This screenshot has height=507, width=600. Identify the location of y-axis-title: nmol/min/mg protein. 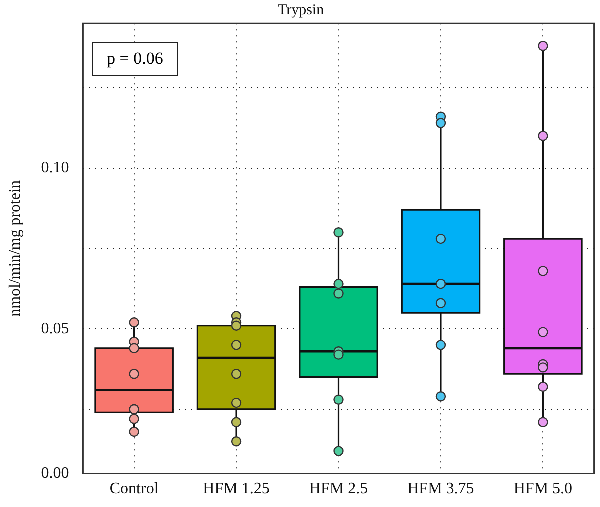
(15, 248).